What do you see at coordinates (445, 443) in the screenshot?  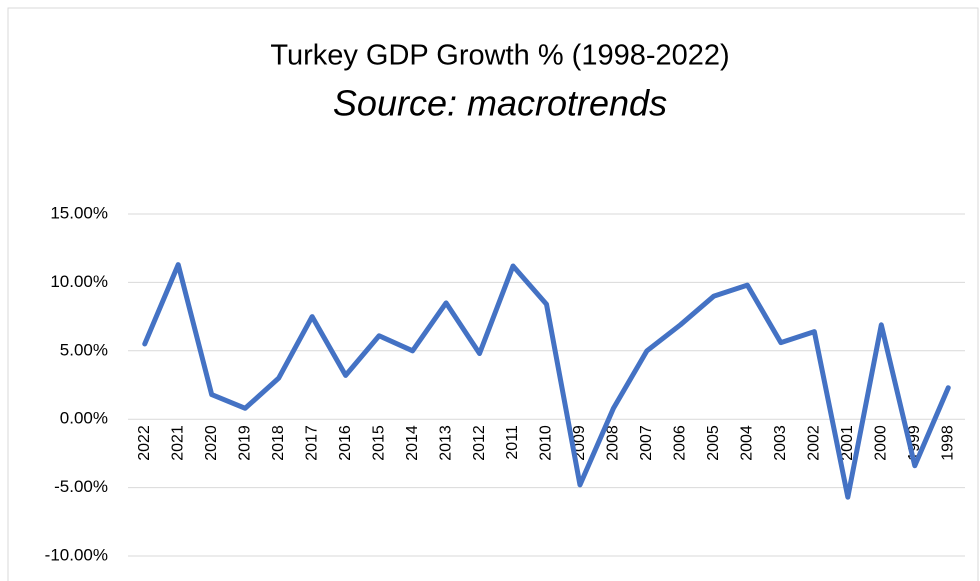 I see `x-tick-label: 2013` at bounding box center [445, 443].